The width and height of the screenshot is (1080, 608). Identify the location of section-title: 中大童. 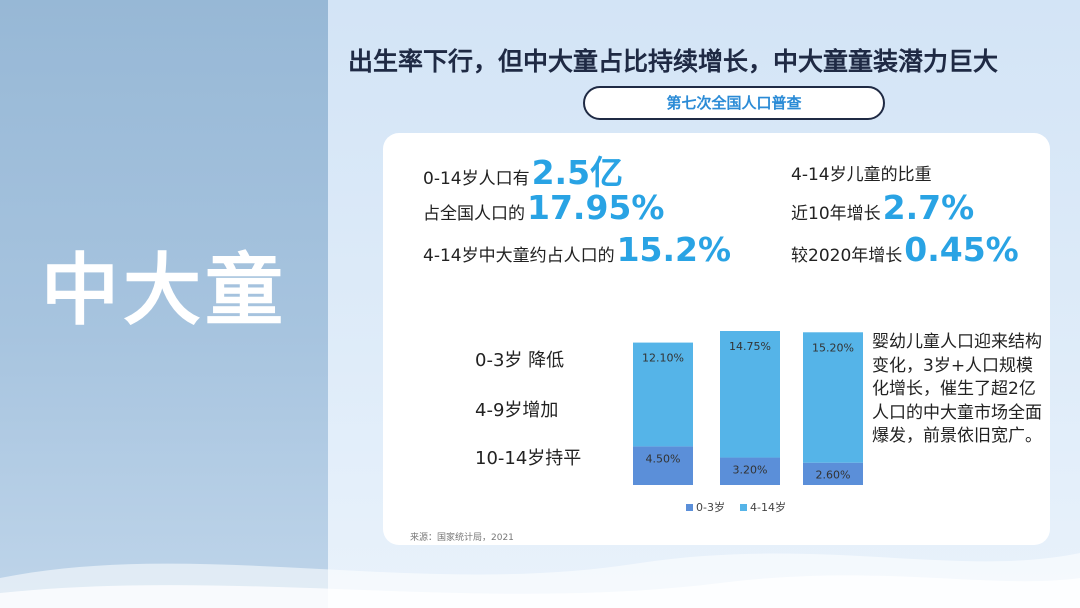
(163, 291).